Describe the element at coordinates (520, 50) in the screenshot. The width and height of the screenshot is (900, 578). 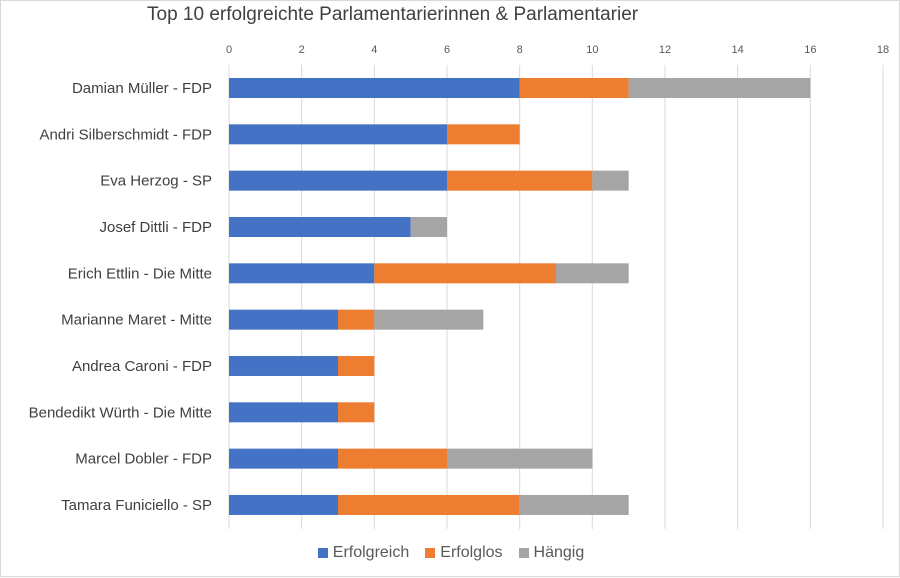
I see `x-tick-label: 8` at that location.